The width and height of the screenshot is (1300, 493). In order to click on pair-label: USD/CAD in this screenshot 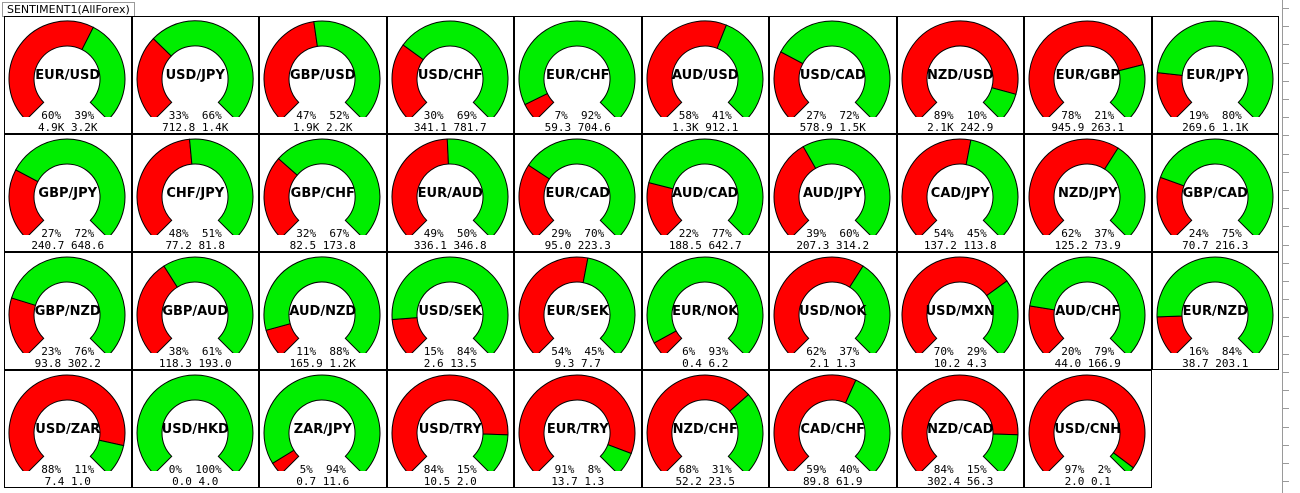, I will do `click(832, 75)`.